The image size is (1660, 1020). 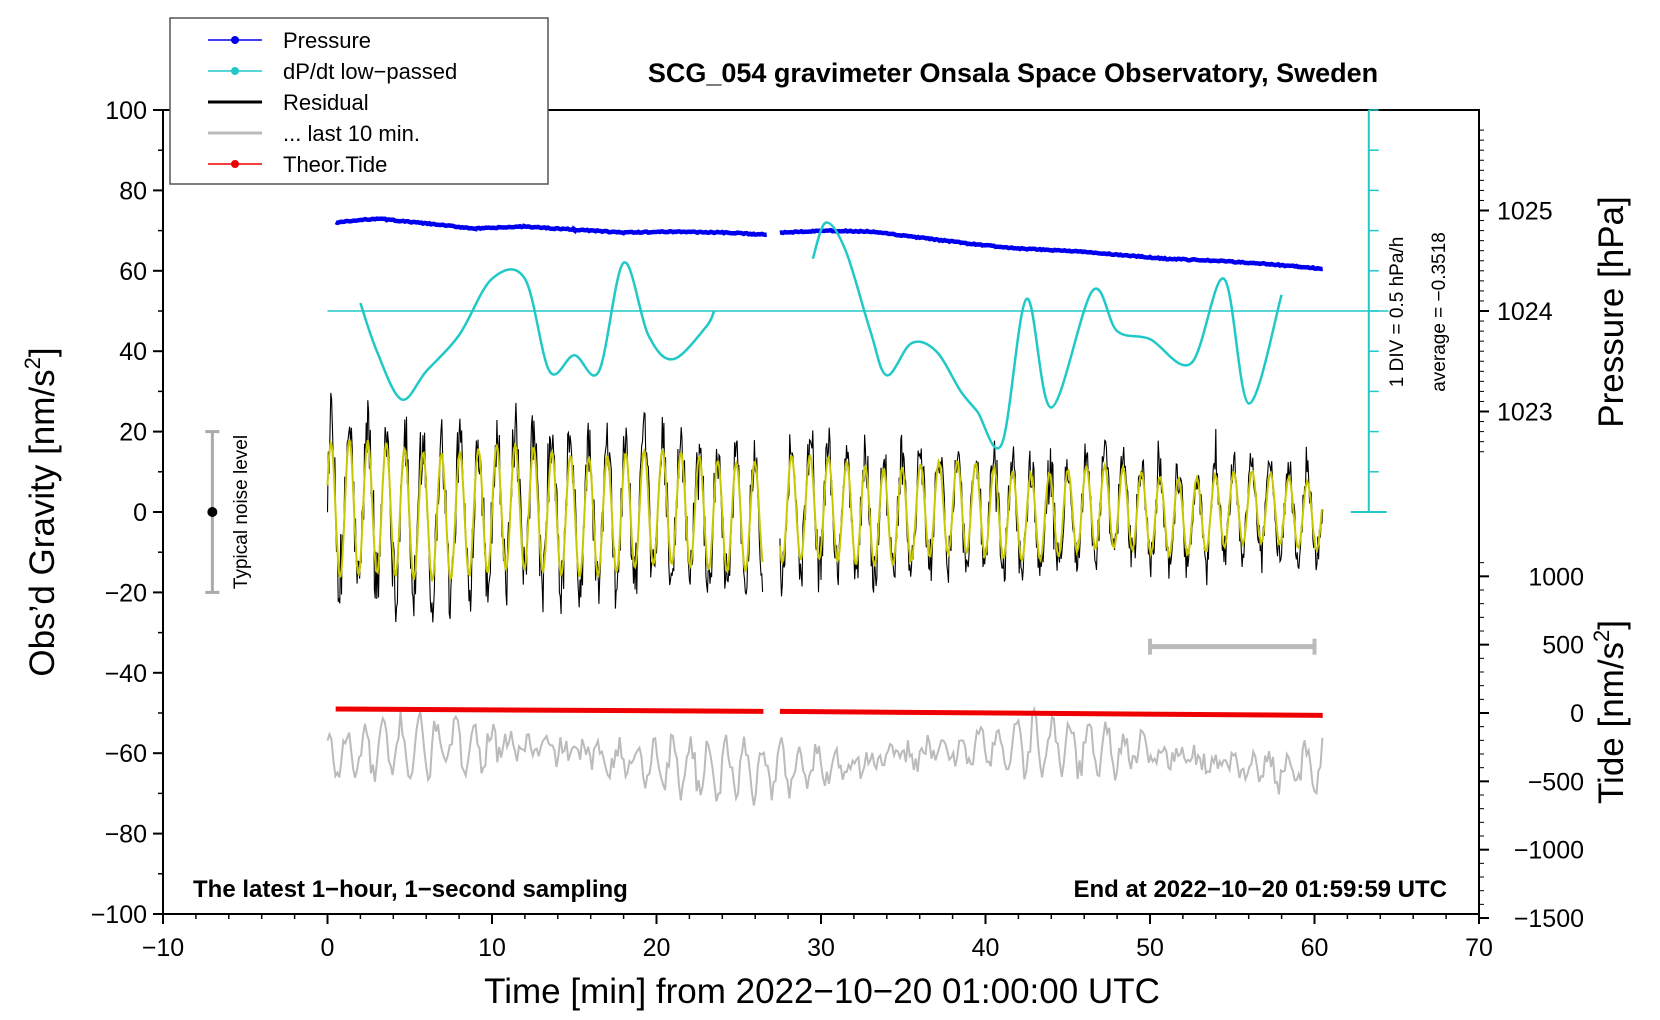 What do you see at coordinates (1397, 312) in the screenshot?
I see `dpdt-scale-note: 1 DIV = 0.5 hPa/h` at bounding box center [1397, 312].